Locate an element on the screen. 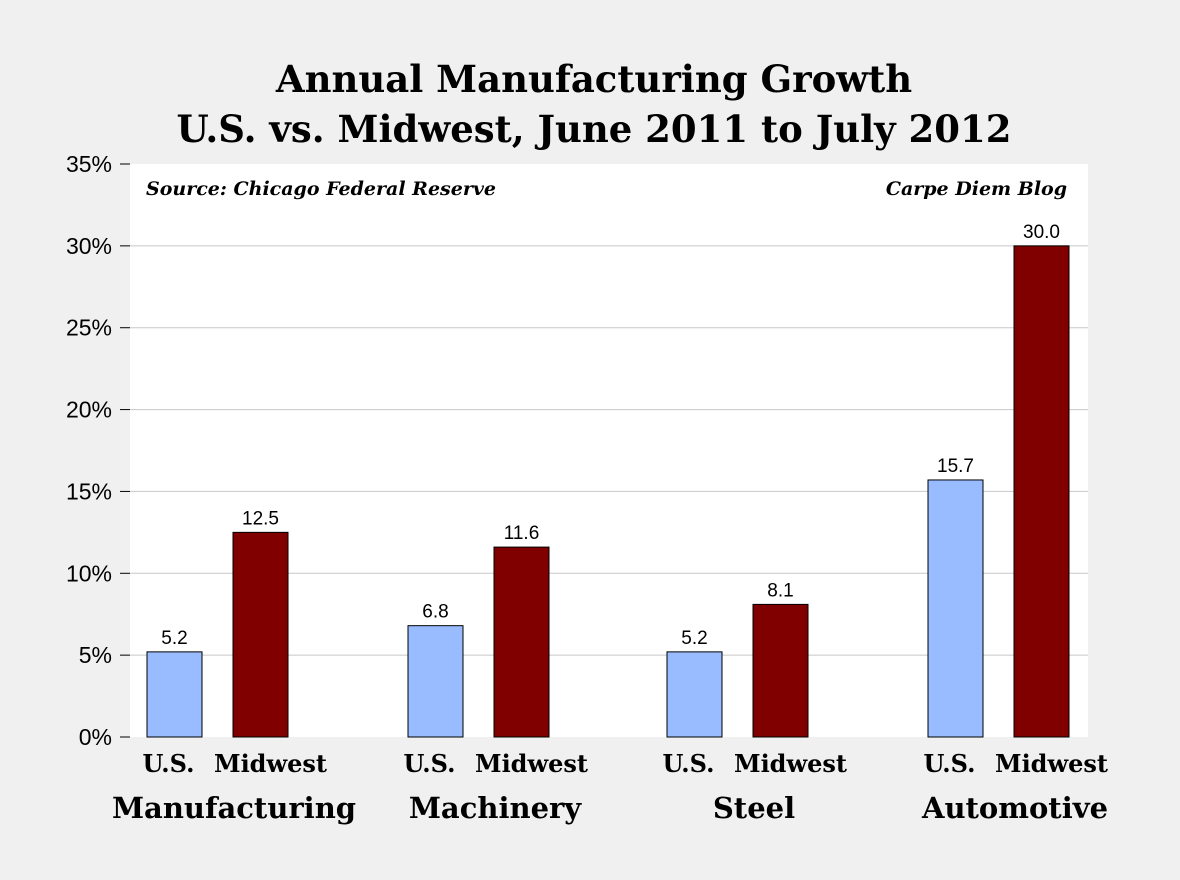  y-tick-label: 5% is located at coordinates (95, 655).